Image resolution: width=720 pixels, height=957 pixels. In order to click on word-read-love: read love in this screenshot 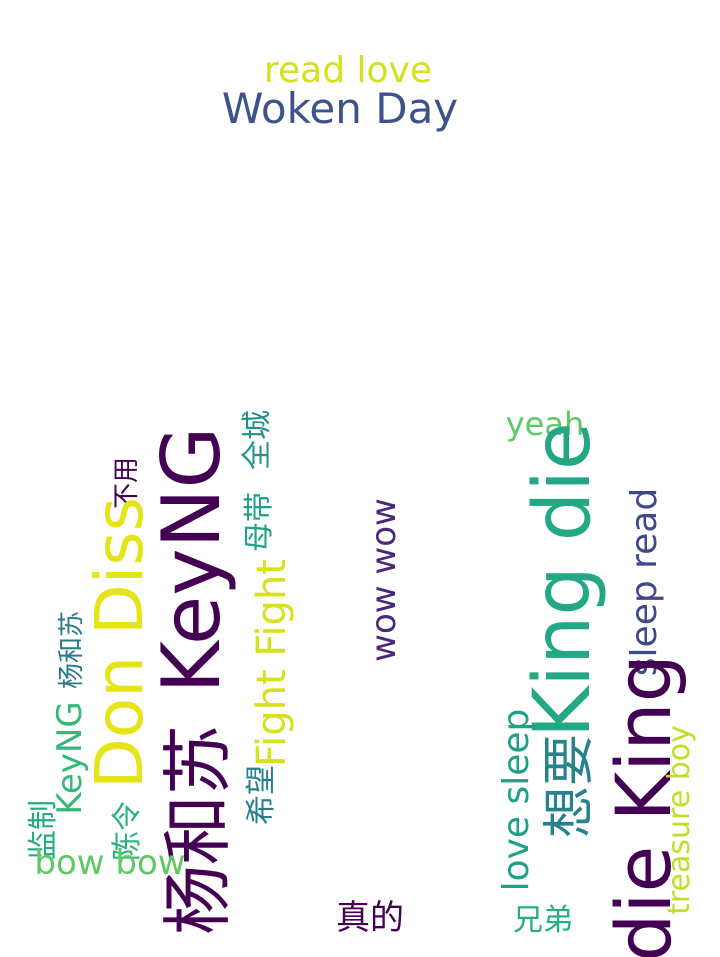, I will do `click(348, 70)`.